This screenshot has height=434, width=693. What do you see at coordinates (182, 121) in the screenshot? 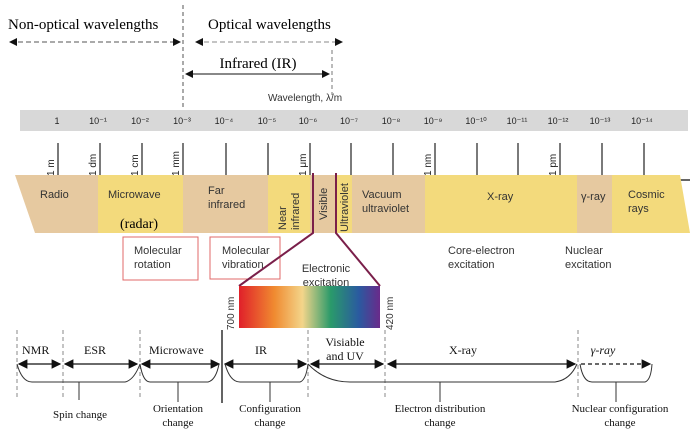
I see `power-label: 10⁻³` at bounding box center [182, 121].